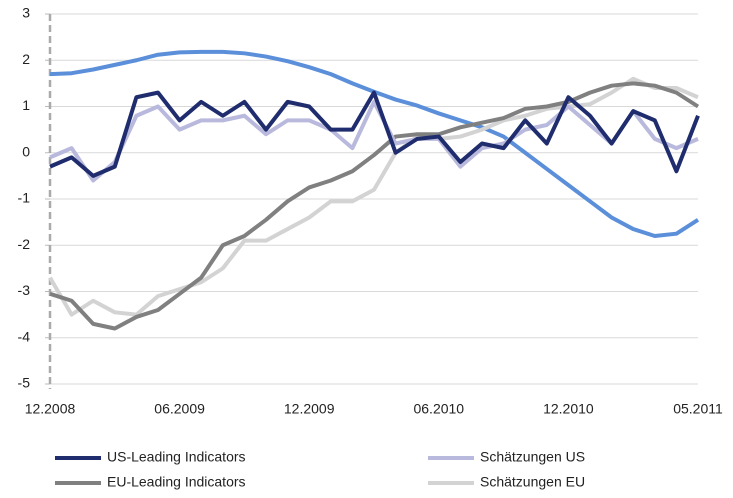 This screenshot has height=498, width=733. I want to click on legend-label: EU-Leading Indicators, so click(176, 482).